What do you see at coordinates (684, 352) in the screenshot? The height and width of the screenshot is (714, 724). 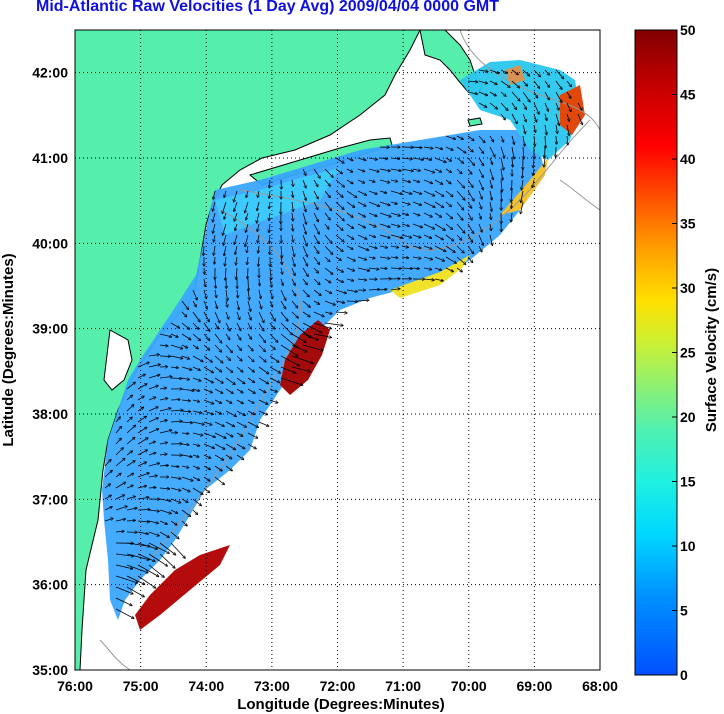 I see `colorbar-tick-labels: 0 5 10 15 20 25 30 35 40 45 50` at bounding box center [684, 352].